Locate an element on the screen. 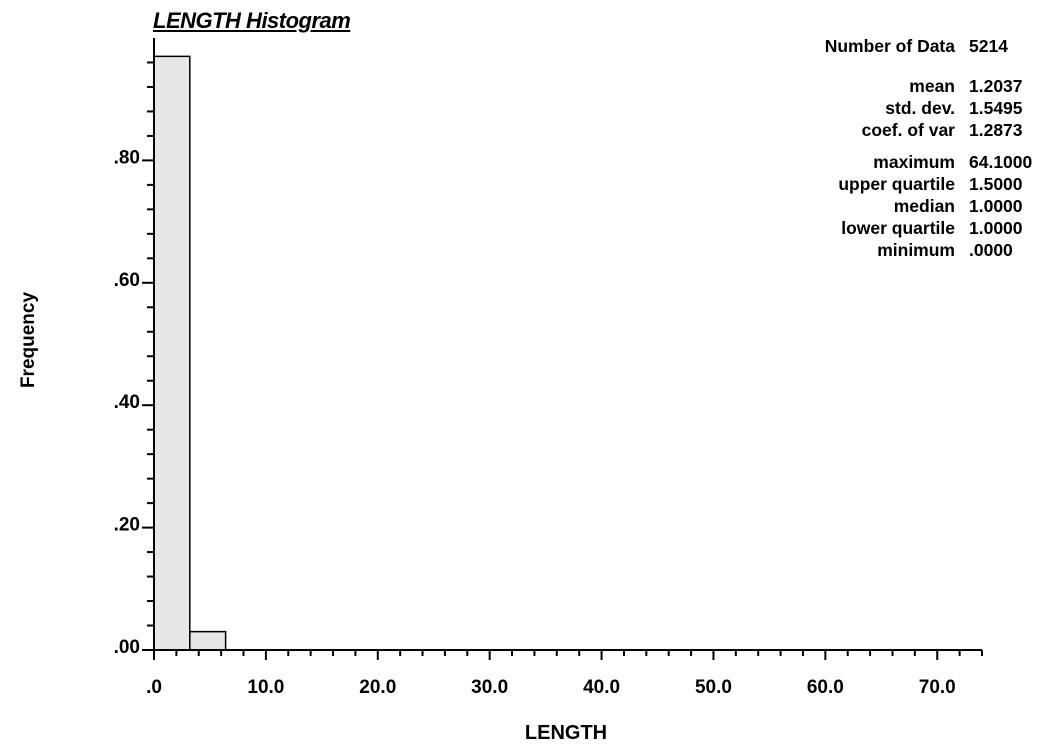  stat-label: minimum is located at coordinates (916, 250).